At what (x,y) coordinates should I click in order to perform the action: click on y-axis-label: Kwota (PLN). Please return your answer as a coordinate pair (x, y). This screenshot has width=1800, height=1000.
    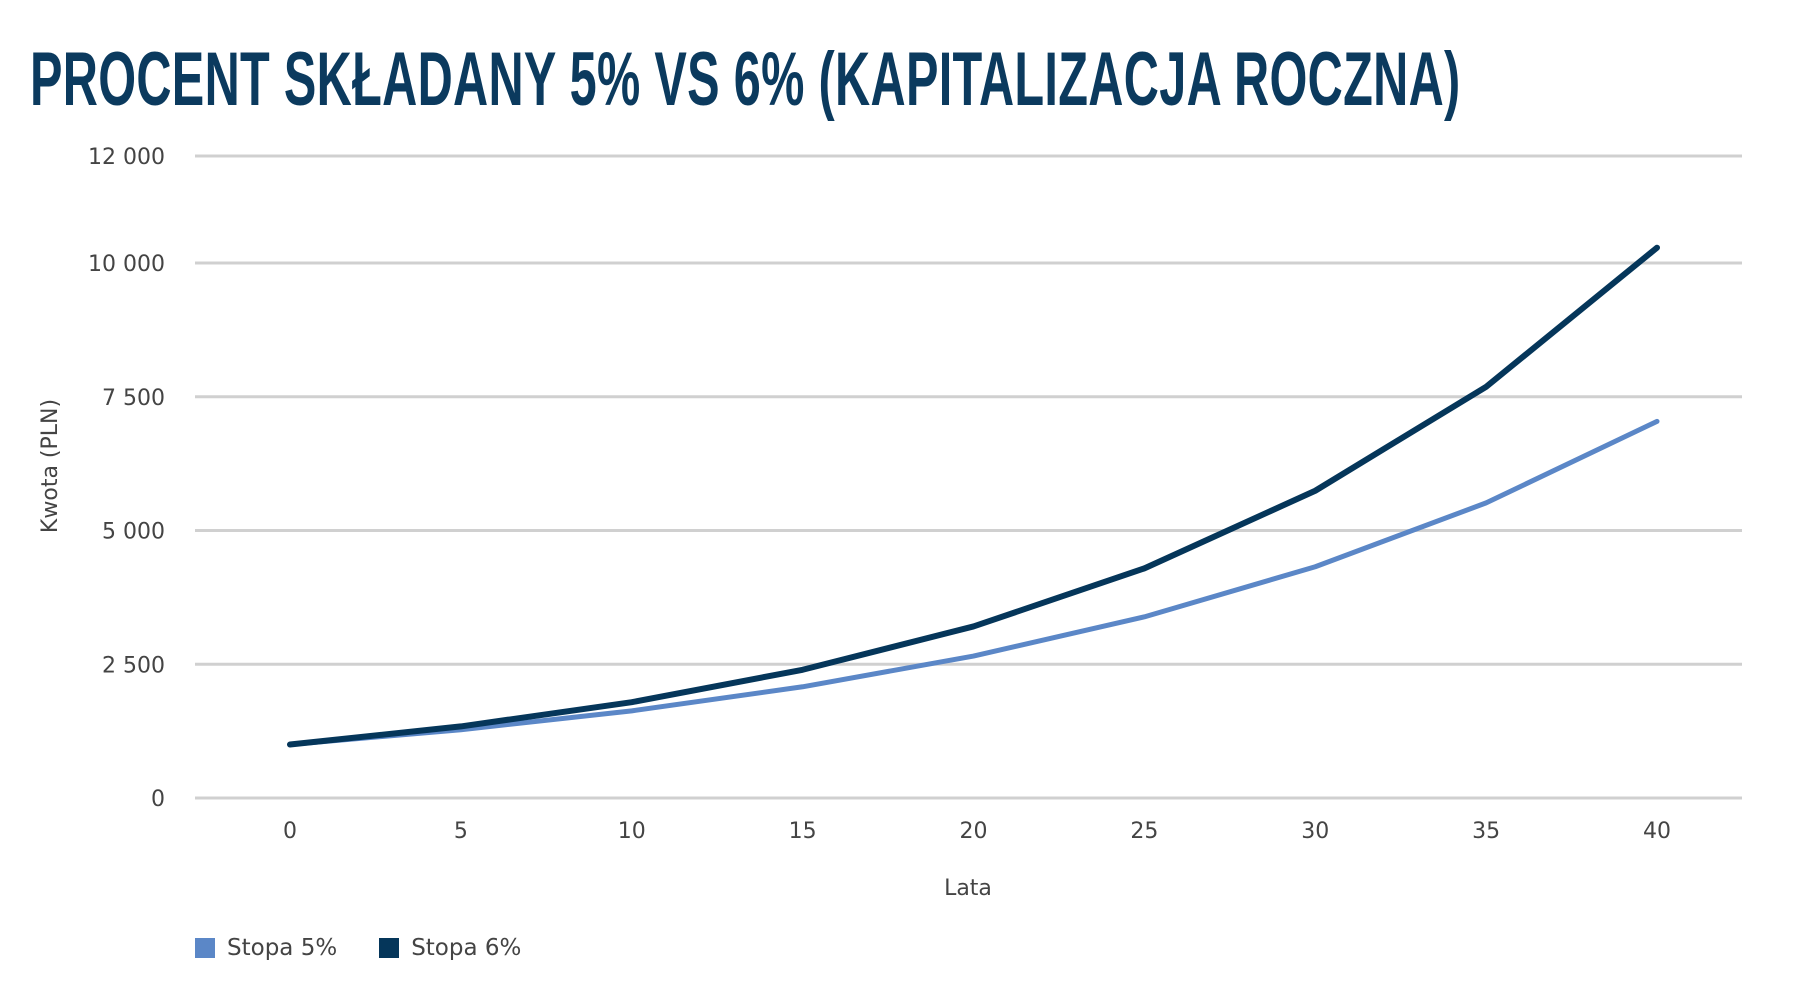
    Looking at the image, I should click on (50, 466).